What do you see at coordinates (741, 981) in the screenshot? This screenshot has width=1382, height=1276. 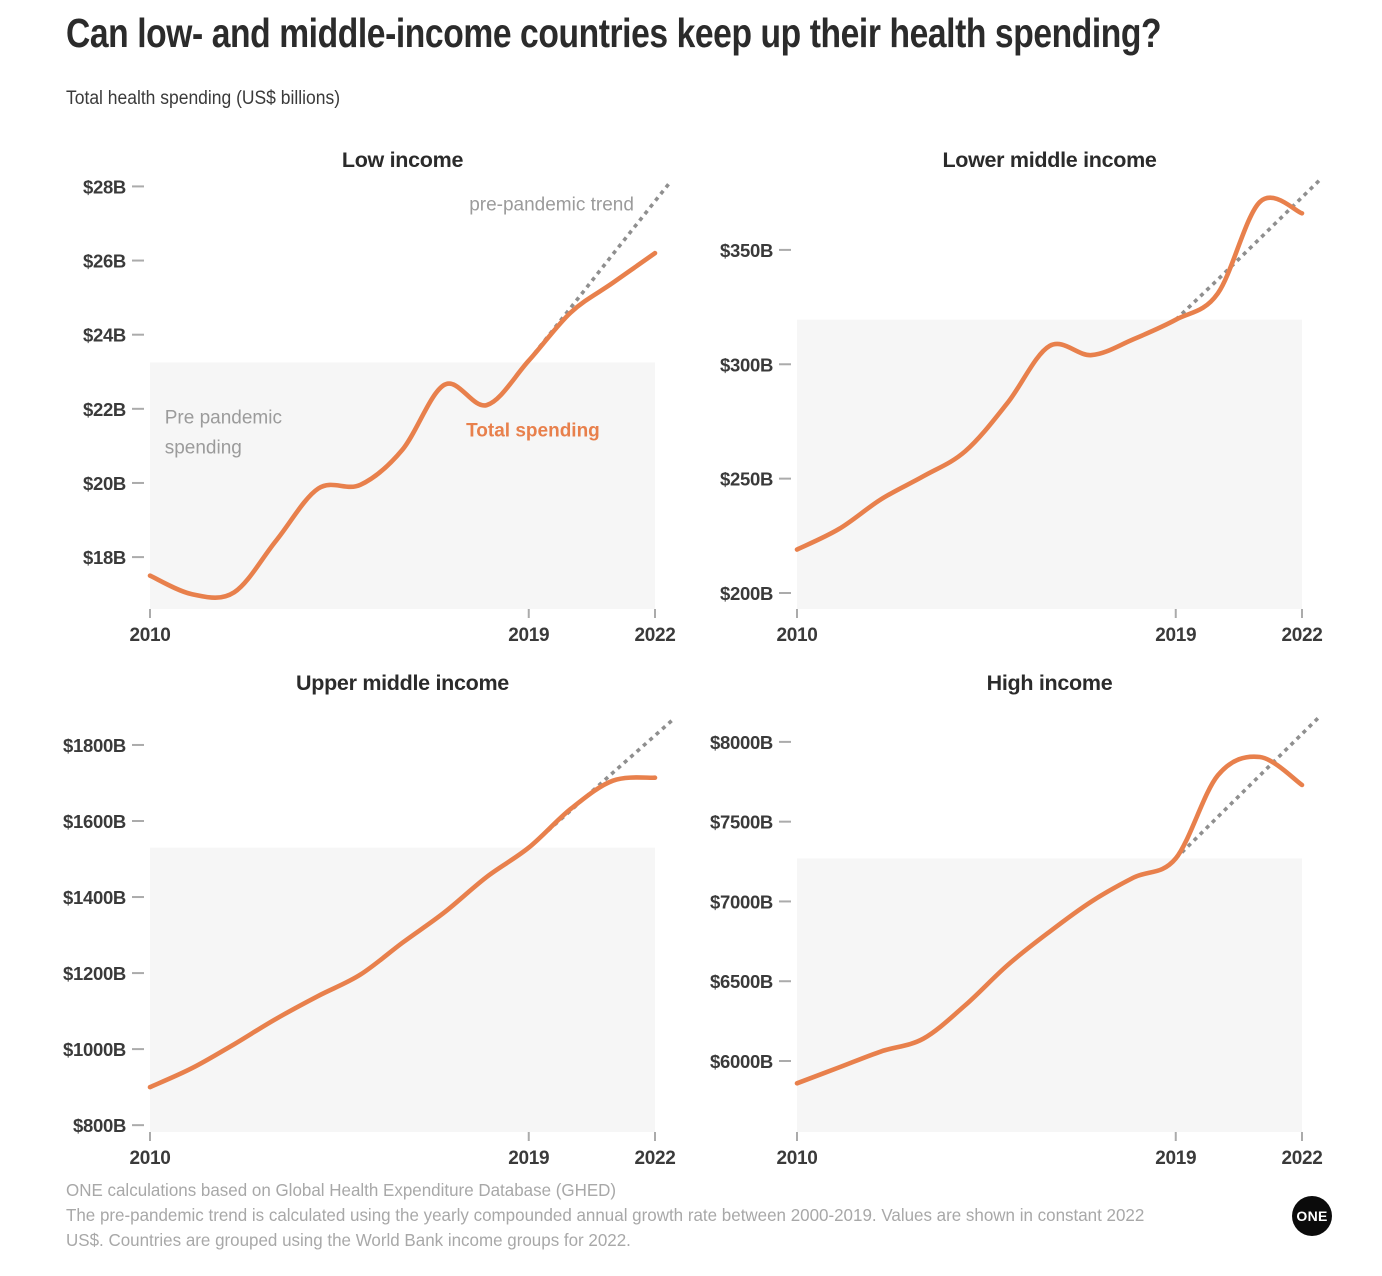 I see `y-axis-tick-label: $6500B` at bounding box center [741, 981].